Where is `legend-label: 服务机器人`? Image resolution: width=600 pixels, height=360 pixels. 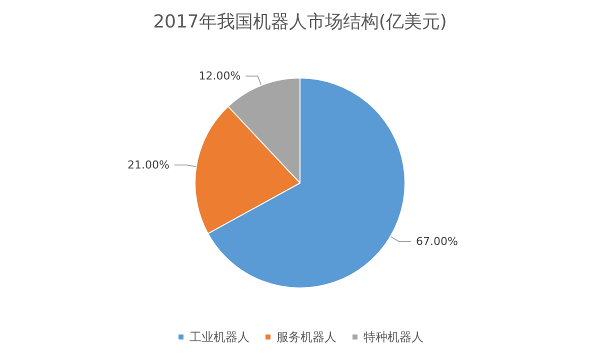 legend-label: 服务机器人 is located at coordinates (306, 337).